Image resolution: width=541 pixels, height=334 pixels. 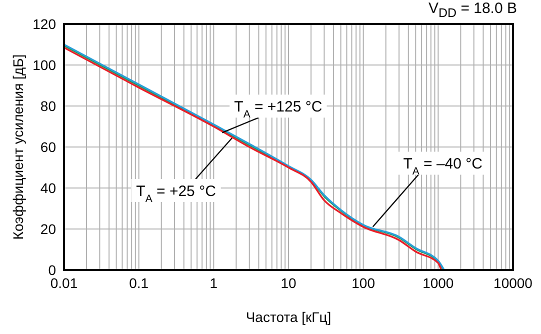 What do you see at coordinates (513, 282) in the screenshot?
I see `x-tick-label: 10000` at bounding box center [513, 282].